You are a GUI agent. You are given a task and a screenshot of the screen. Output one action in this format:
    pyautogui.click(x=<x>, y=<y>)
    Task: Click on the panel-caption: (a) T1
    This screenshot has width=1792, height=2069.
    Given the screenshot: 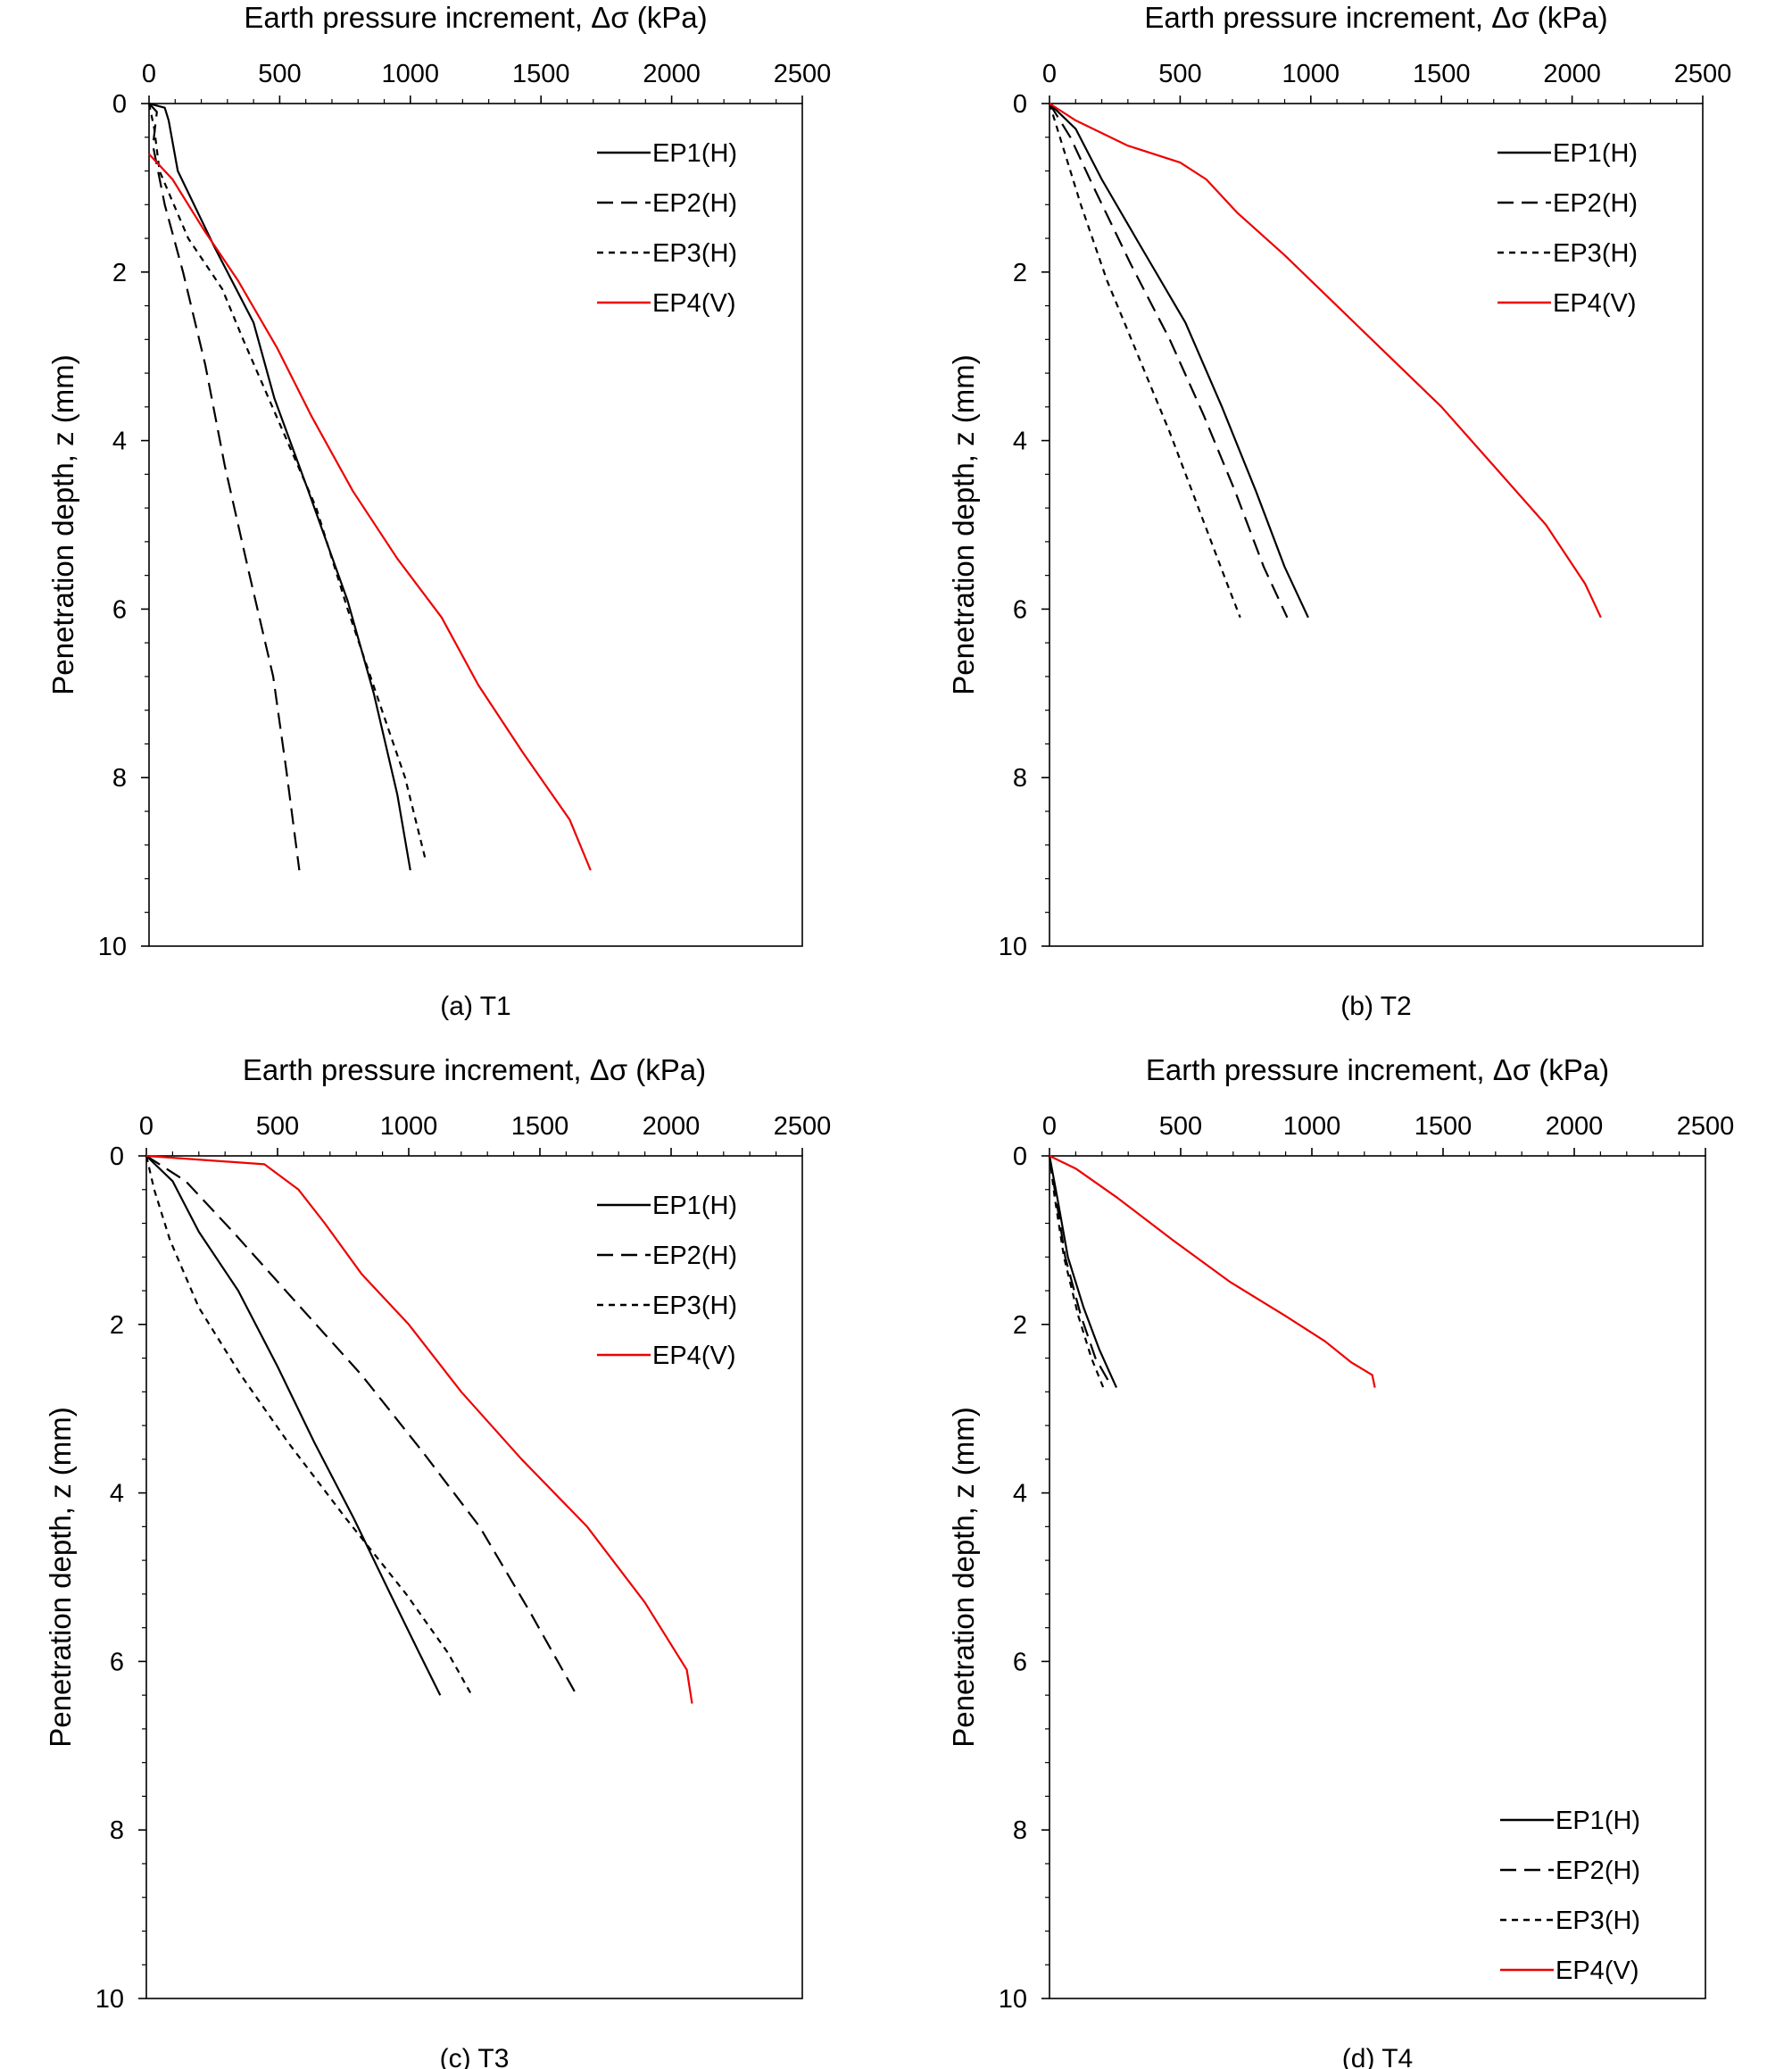 What is the action you would take?
    pyautogui.click(x=475, y=1006)
    